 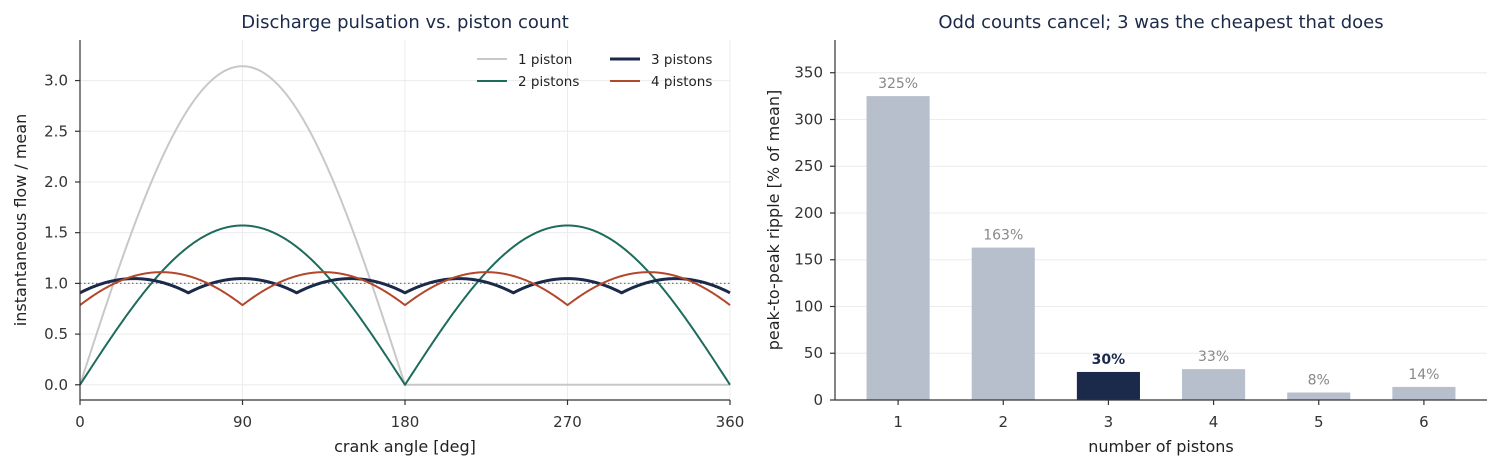 I want to click on series-line-4-piston, so click(x=405, y=289).